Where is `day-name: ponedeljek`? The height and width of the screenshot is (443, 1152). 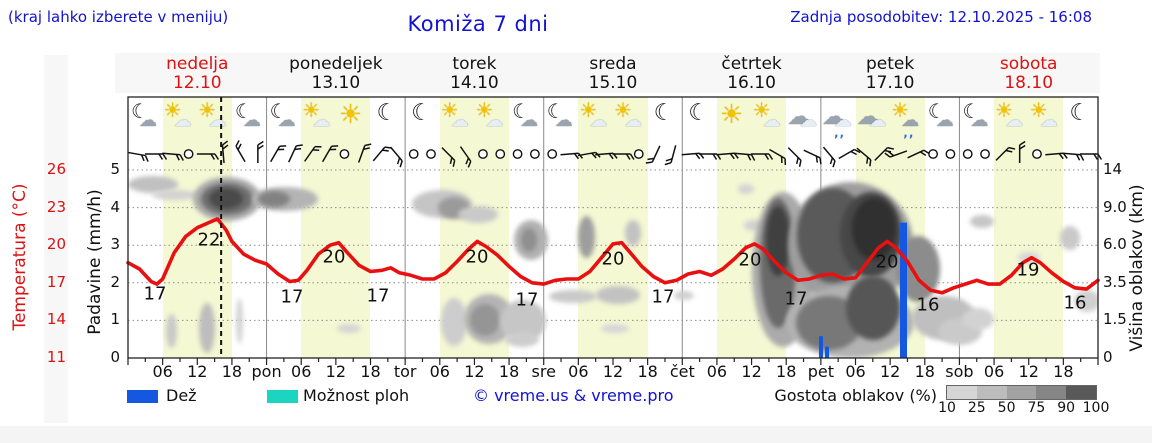 day-name: ponedeljek is located at coordinates (336, 64).